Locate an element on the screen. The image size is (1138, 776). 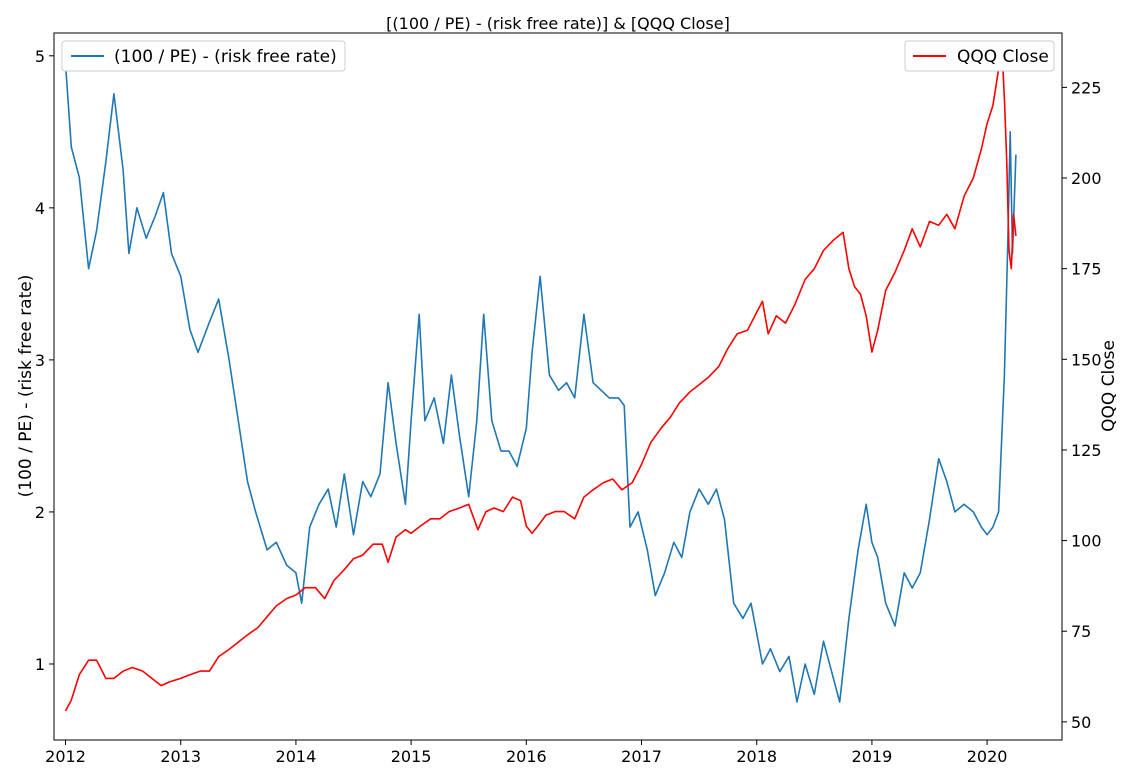
x-axis-ticks: 2012 2013 2014 2015 2016 2017 2018 2019 2020 is located at coordinates (526, 753).